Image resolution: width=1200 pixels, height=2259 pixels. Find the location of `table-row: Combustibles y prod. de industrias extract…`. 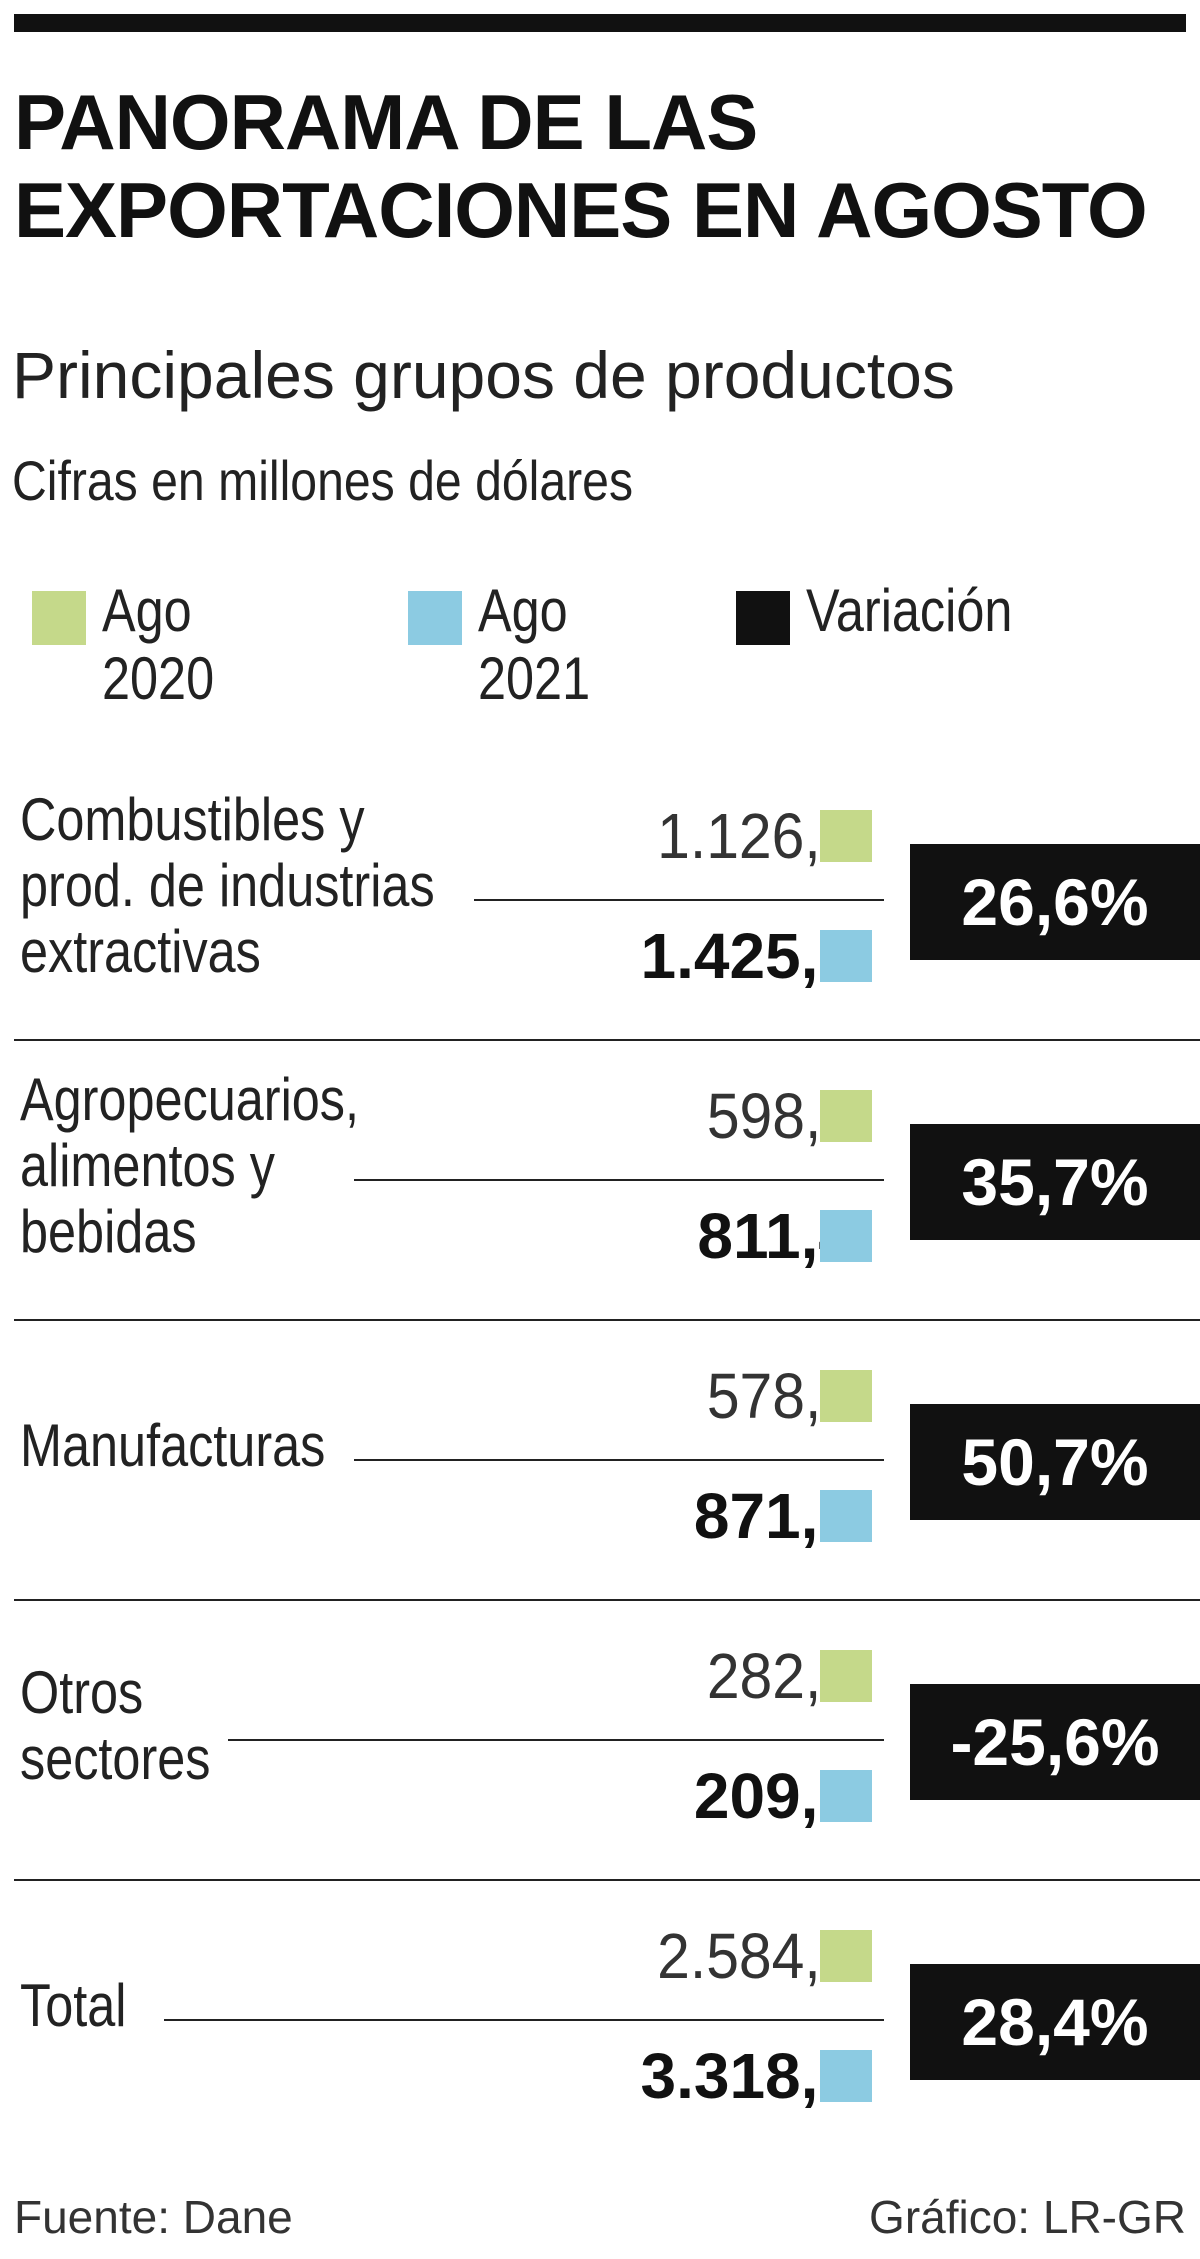

table-row: Combustibles y prod. de industrias extract… is located at coordinates (607, 900).